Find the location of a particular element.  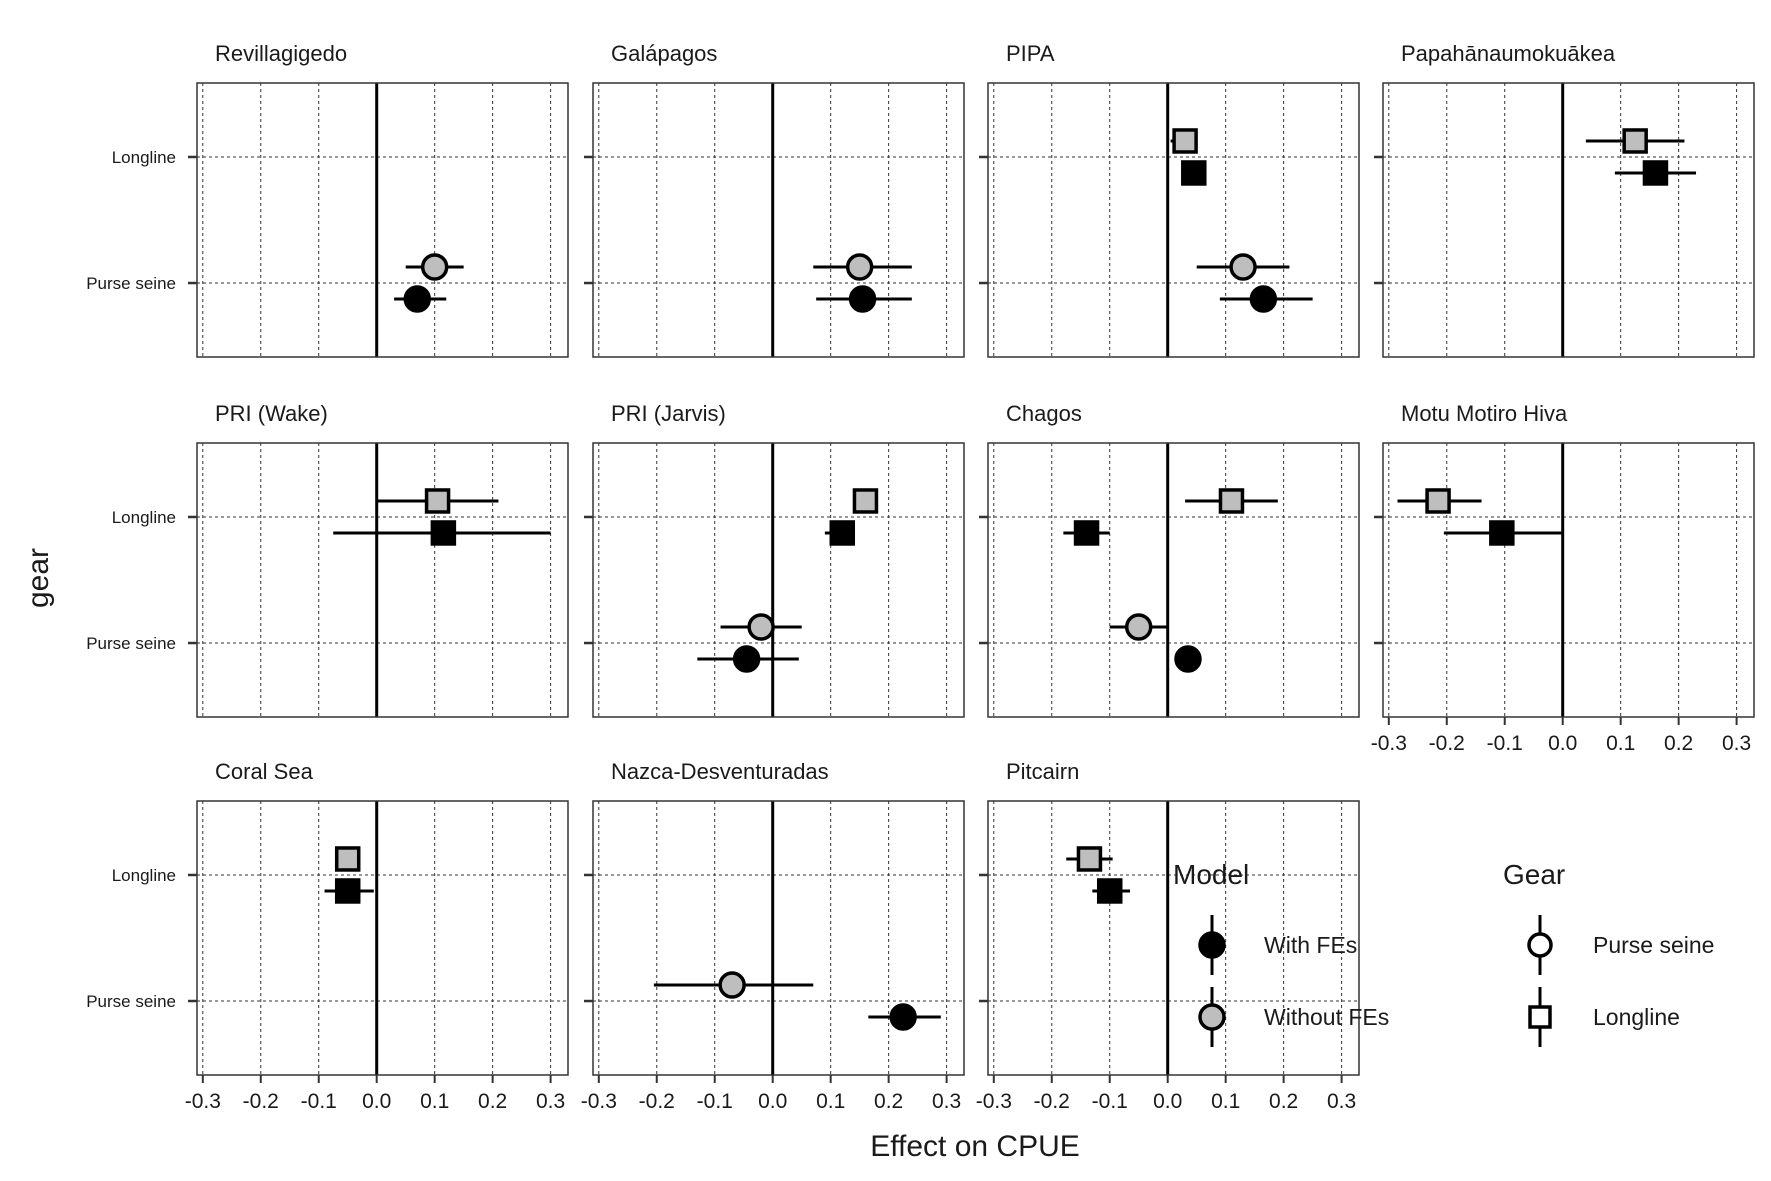

facet-pitcairn: Pitcairn -0.3 -0.2 -0.1 0.0 0.1 0.2 0.3 is located at coordinates (1168, 936).